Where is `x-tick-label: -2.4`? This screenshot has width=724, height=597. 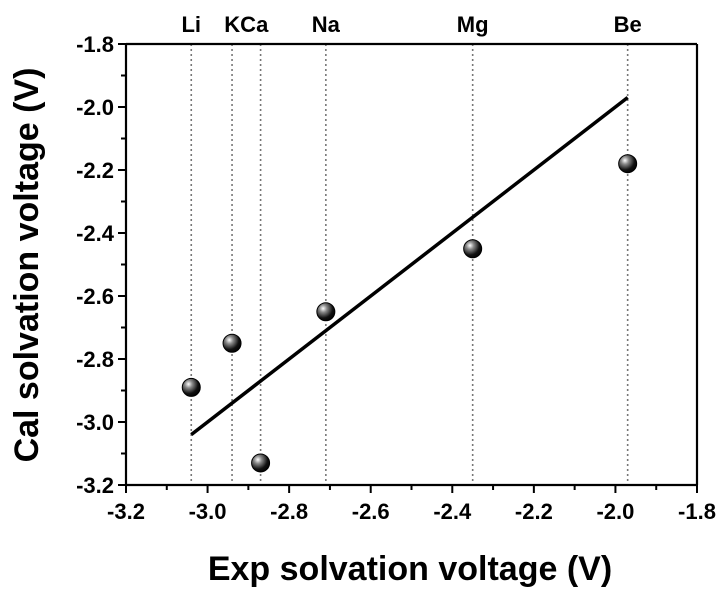 x-tick-label: -2.4 is located at coordinates (452, 511).